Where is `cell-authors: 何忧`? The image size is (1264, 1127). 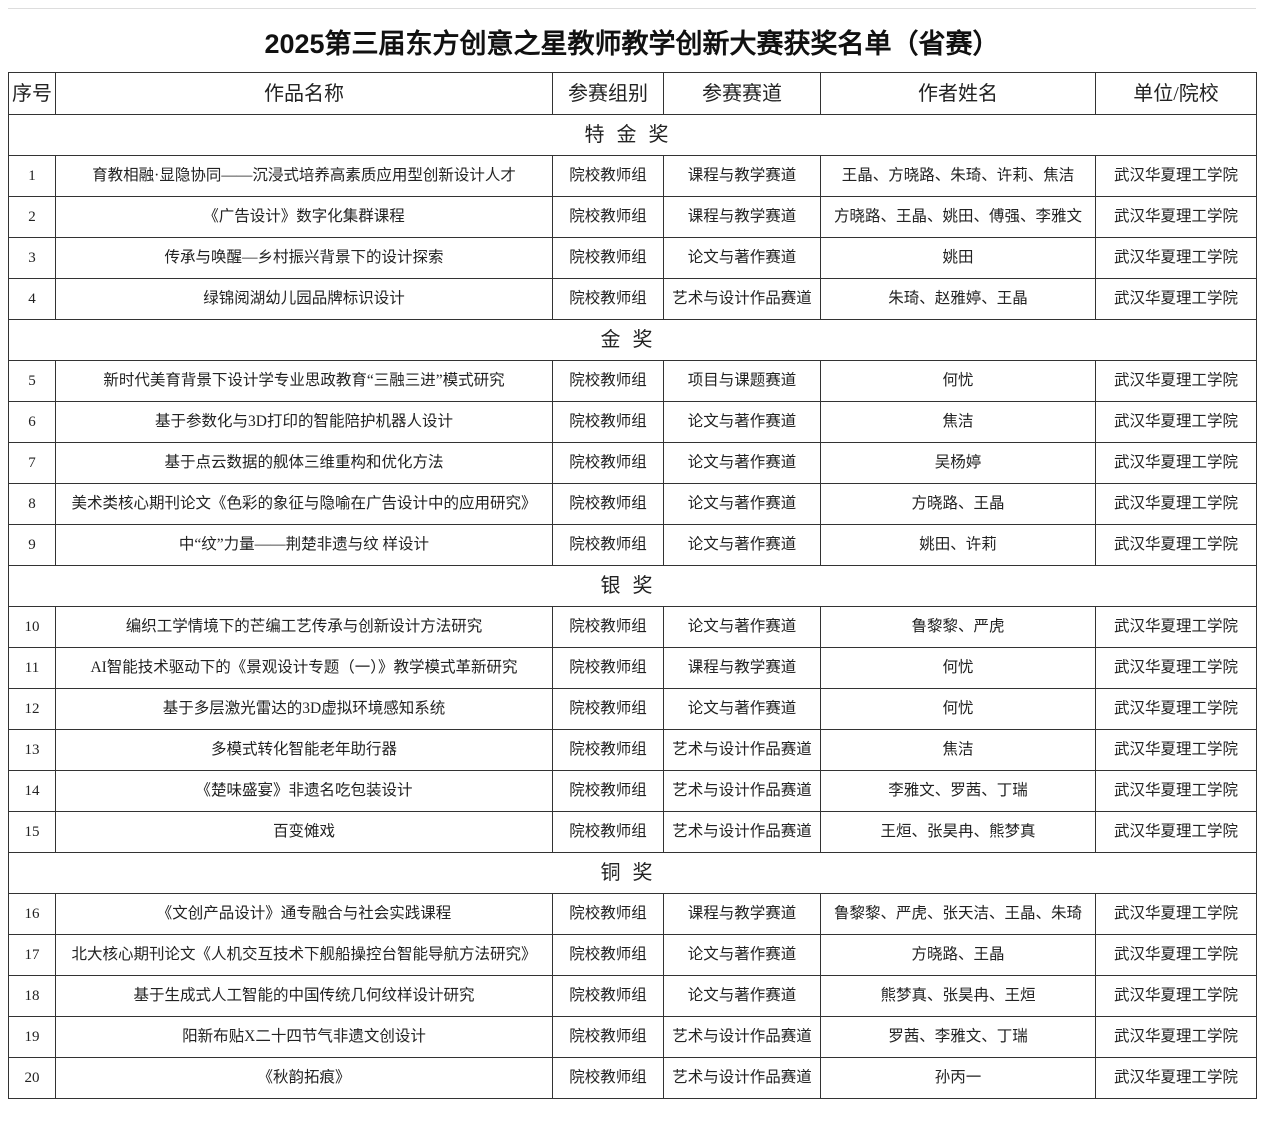
cell-authors: 何忧 is located at coordinates (958, 668).